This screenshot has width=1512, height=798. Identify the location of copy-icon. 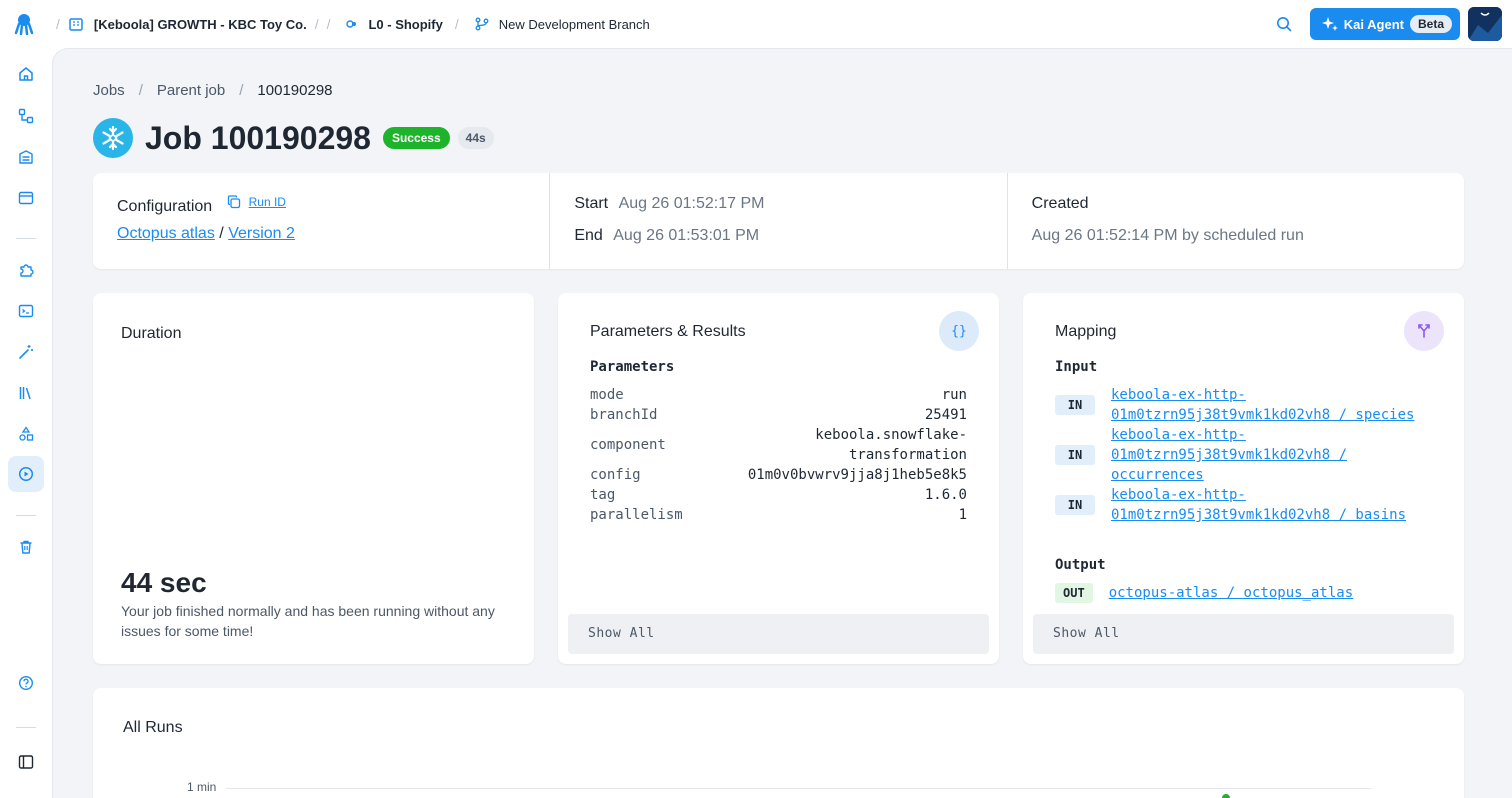
(233, 202).